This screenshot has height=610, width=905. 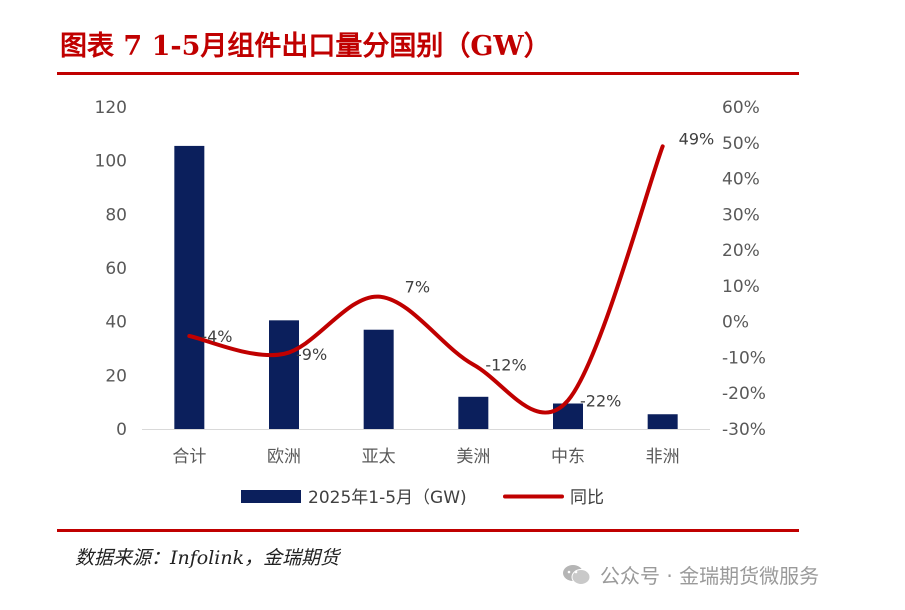 What do you see at coordinates (744, 358) in the screenshot?
I see `y-right-tick-label: -10%` at bounding box center [744, 358].